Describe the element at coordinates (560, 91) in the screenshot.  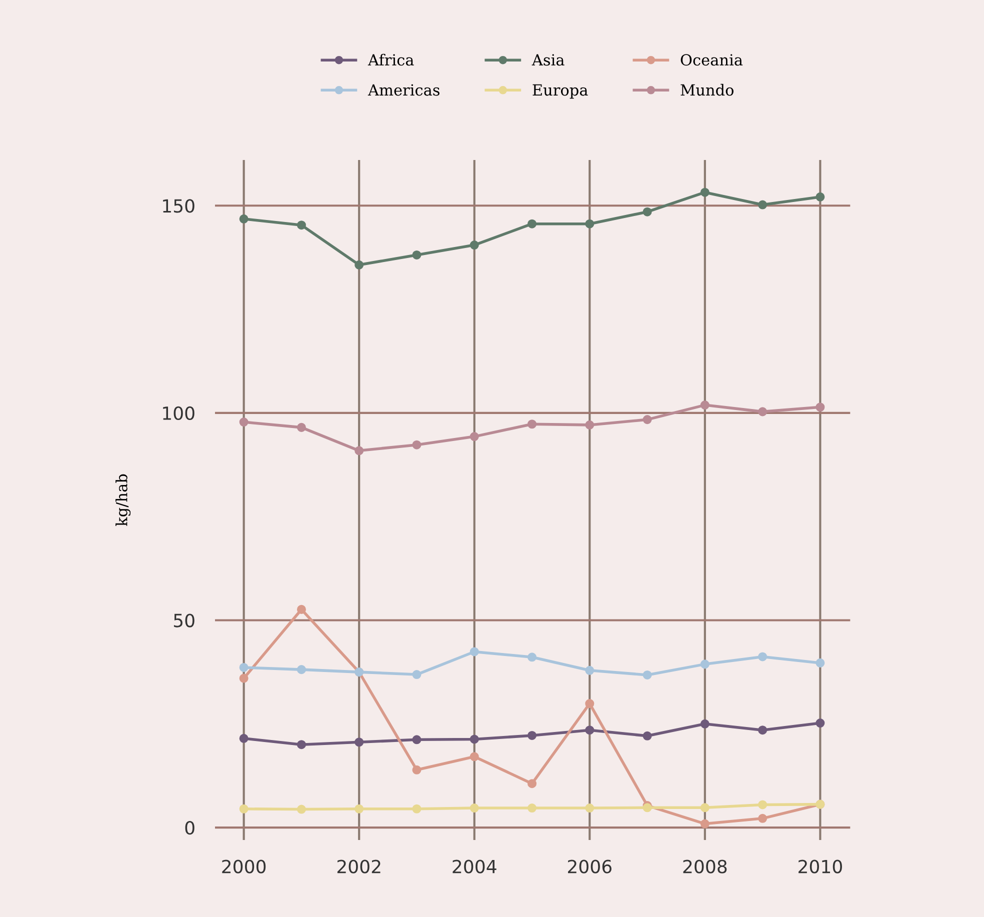
I see `legend-label: Europa` at that location.